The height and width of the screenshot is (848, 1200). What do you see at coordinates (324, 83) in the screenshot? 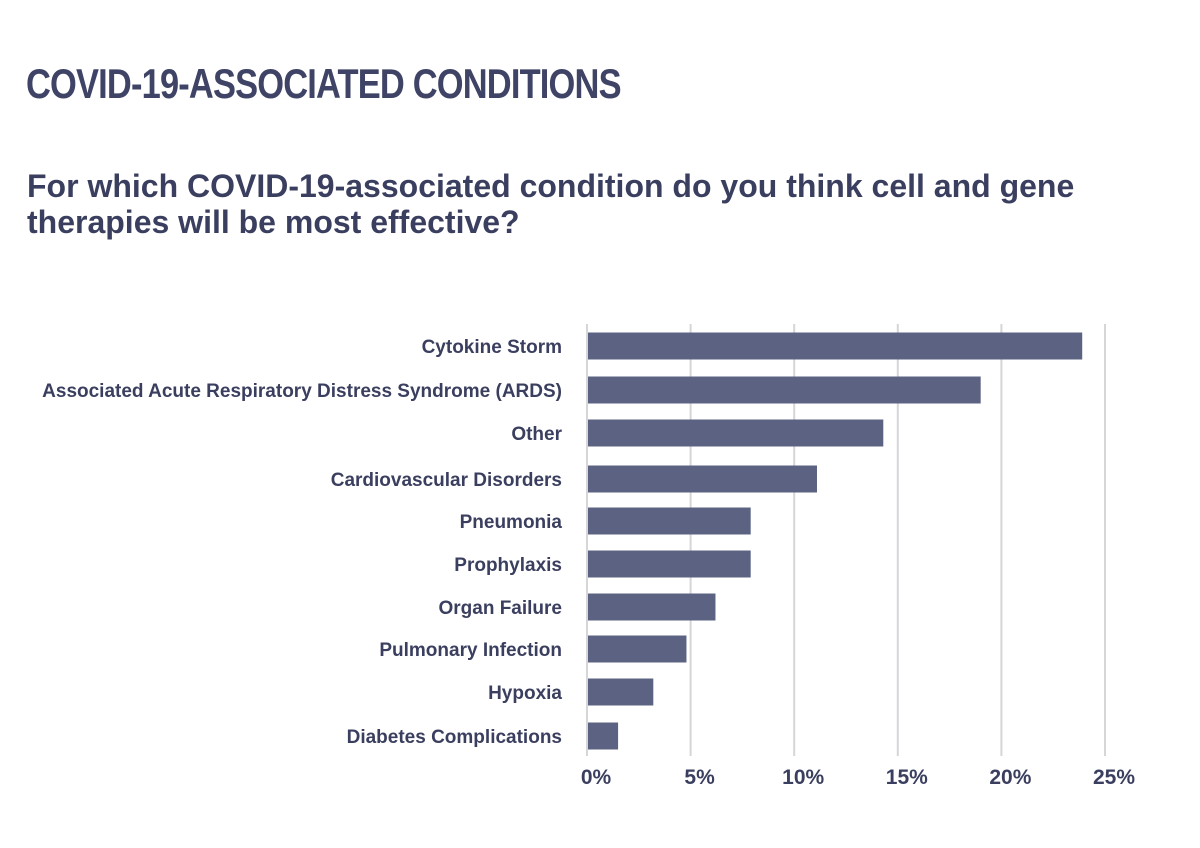
I see `chart-title: COVID-19-ASSOCIATED CONDITIONS` at bounding box center [324, 83].